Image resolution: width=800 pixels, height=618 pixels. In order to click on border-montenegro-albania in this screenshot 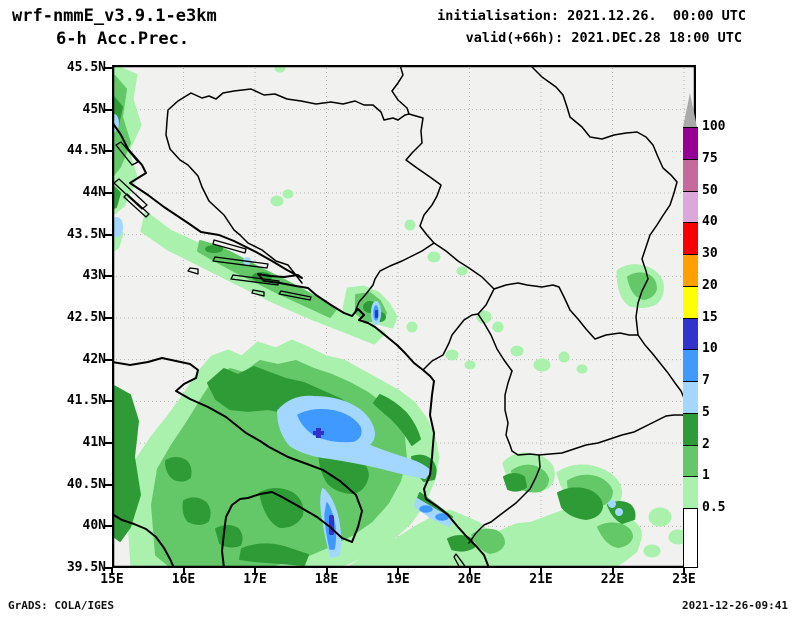, I will do `click(458, 329)`.